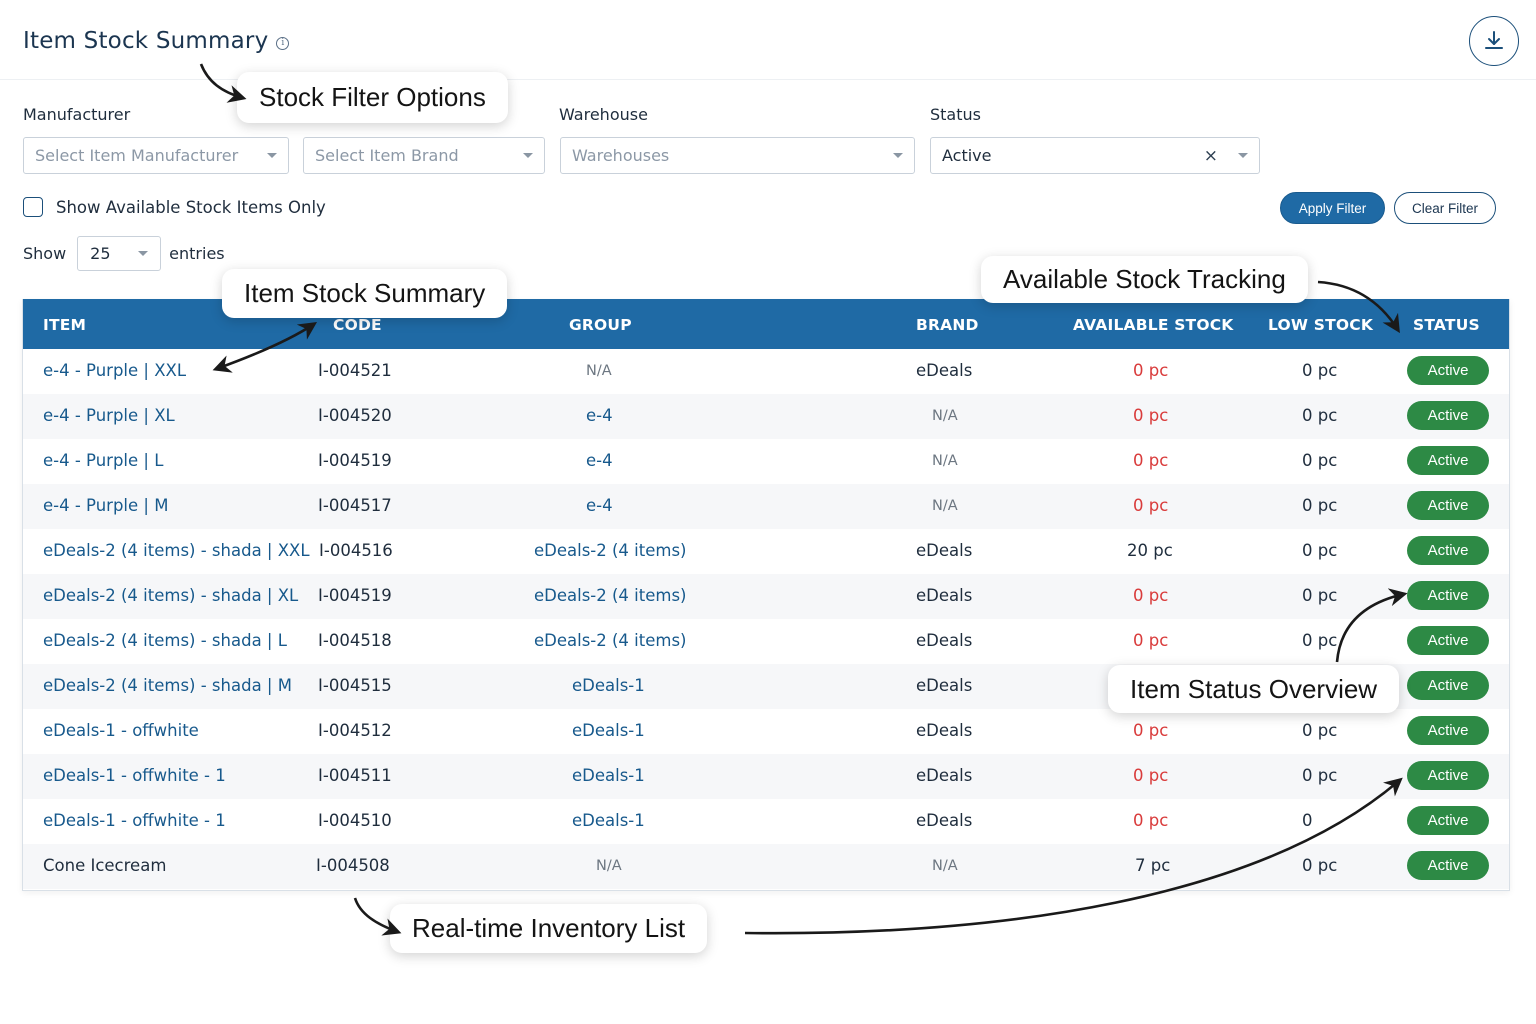  What do you see at coordinates (967, 155) in the screenshot?
I see `status-select-value: Active` at bounding box center [967, 155].